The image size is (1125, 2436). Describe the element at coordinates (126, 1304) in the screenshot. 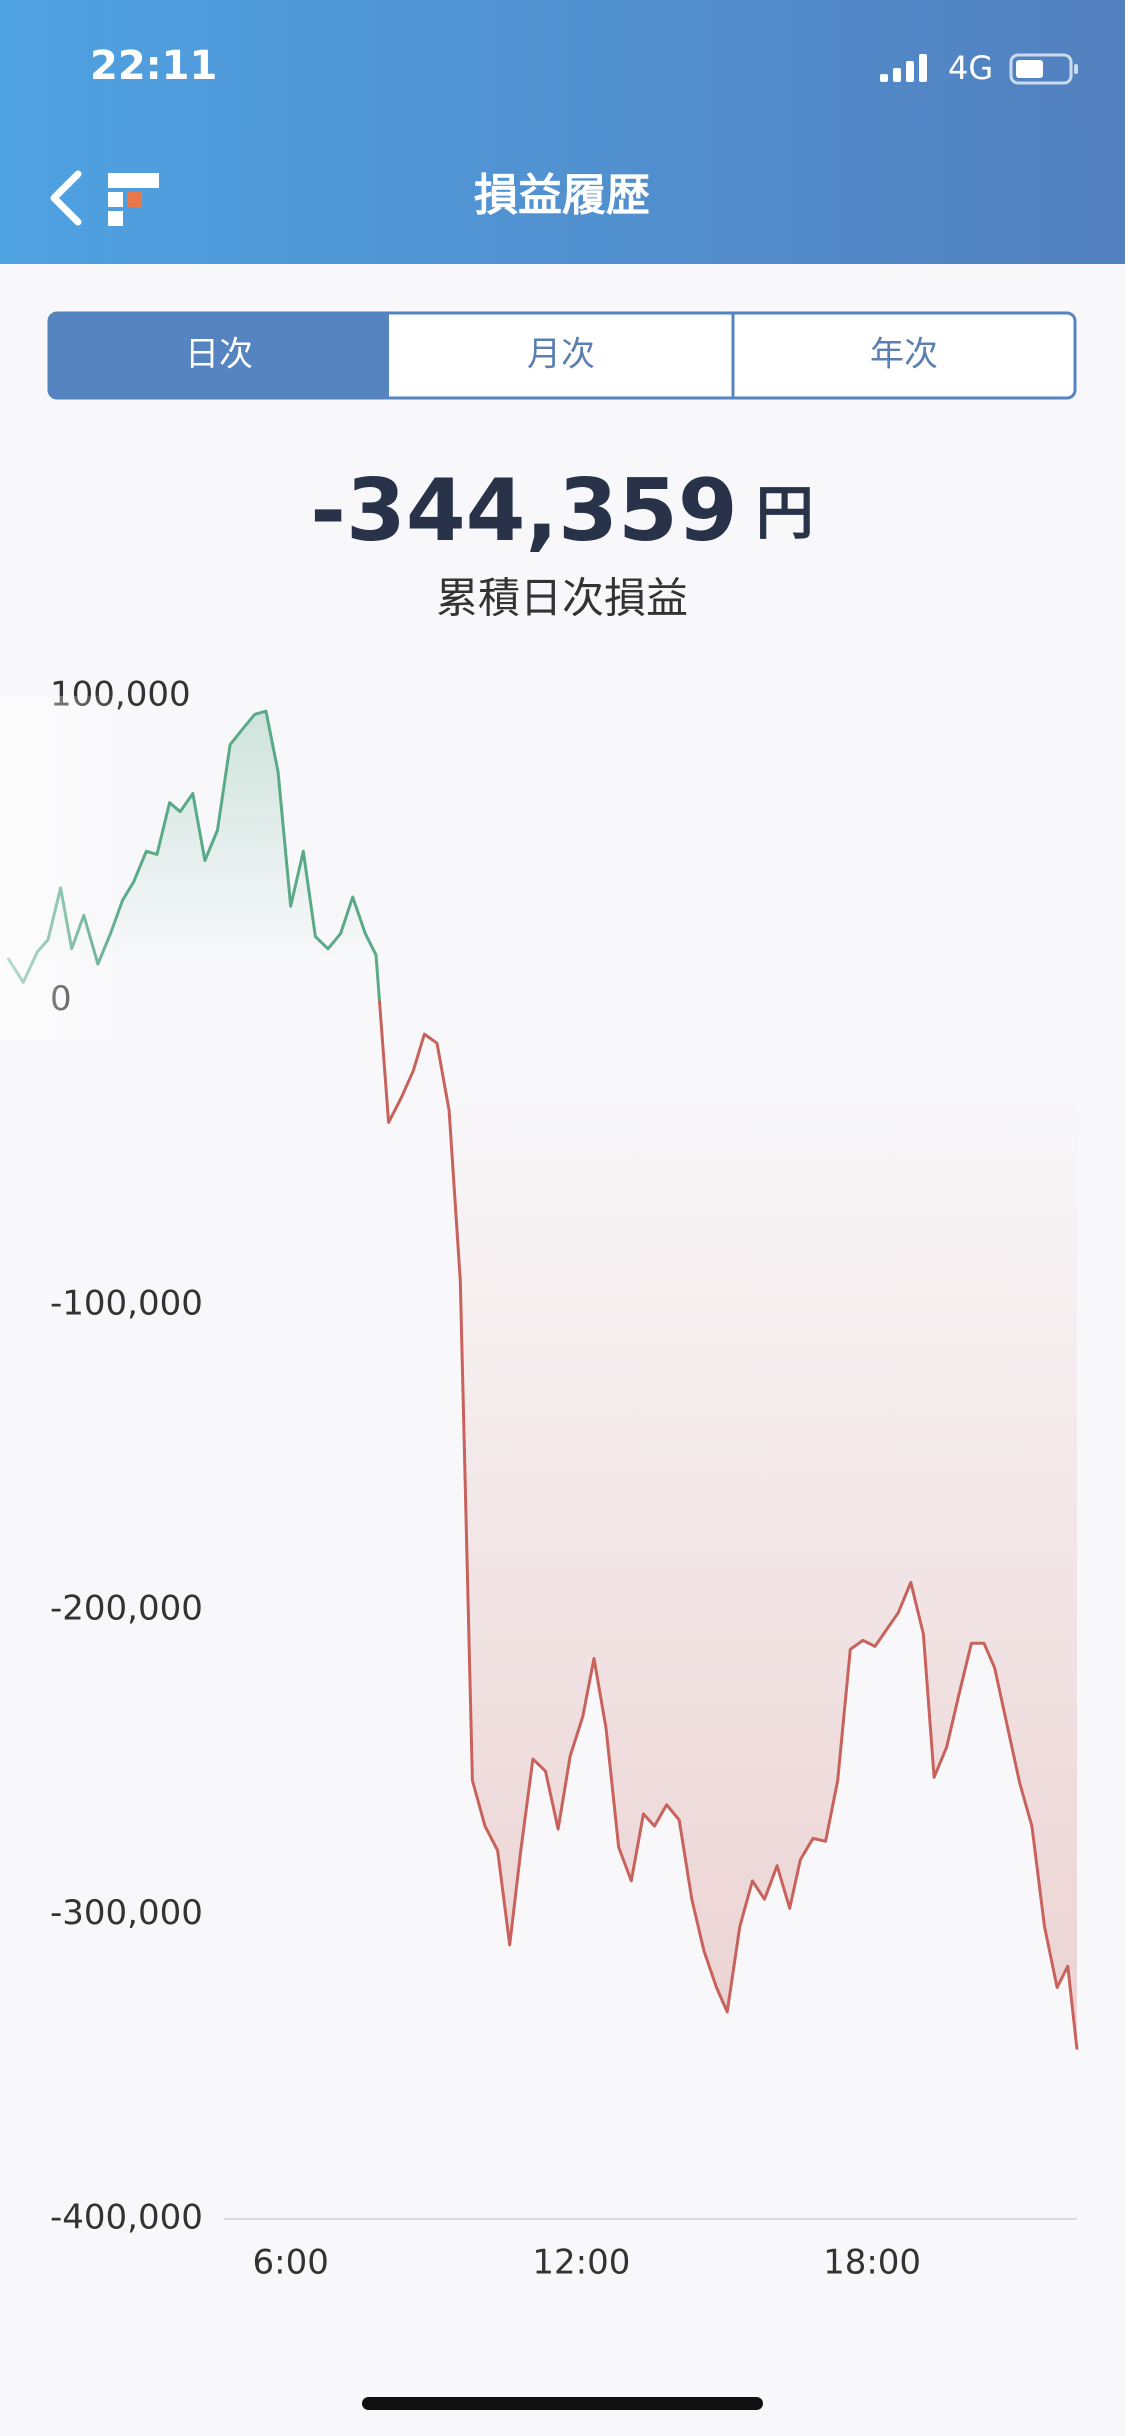

I see `y-tick-label: -100,000` at that location.